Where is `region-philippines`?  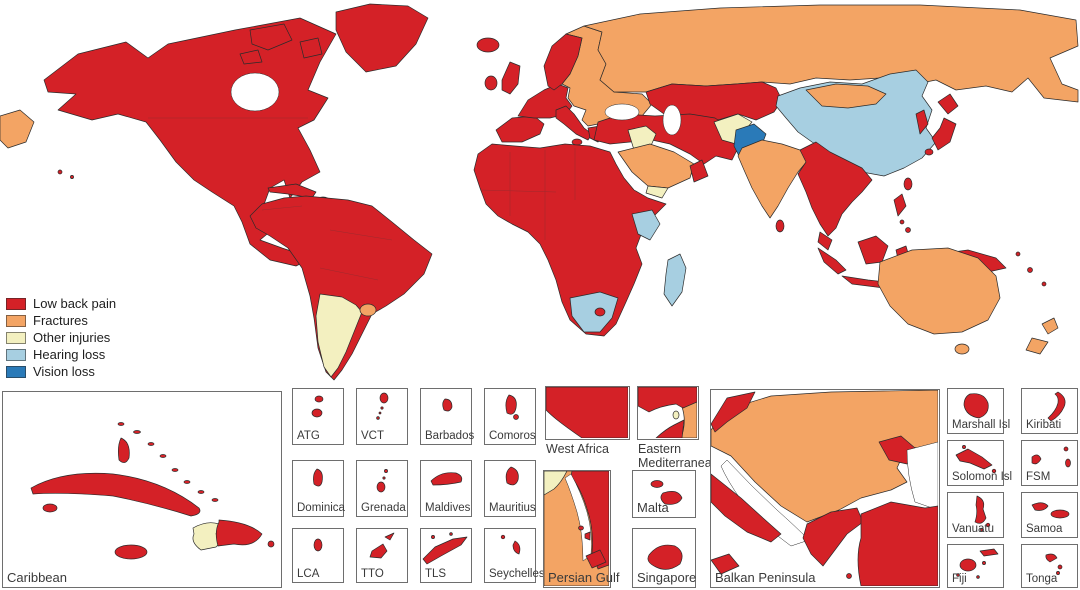 region-philippines is located at coordinates (902, 213).